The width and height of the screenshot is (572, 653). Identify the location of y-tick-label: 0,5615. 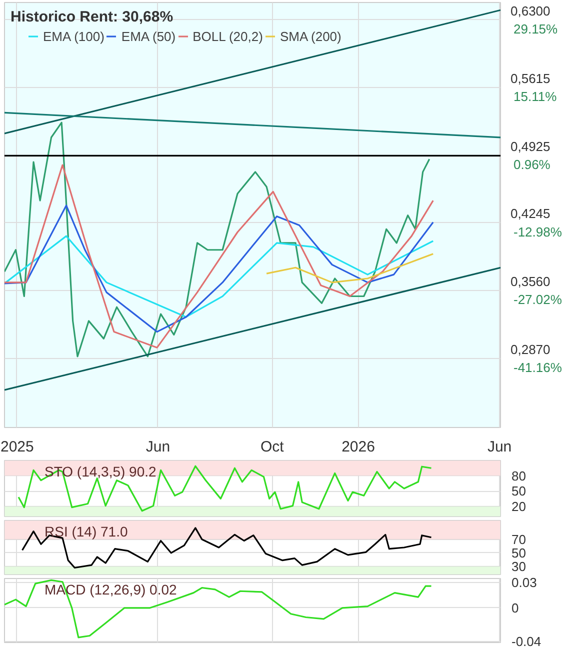
(530, 78).